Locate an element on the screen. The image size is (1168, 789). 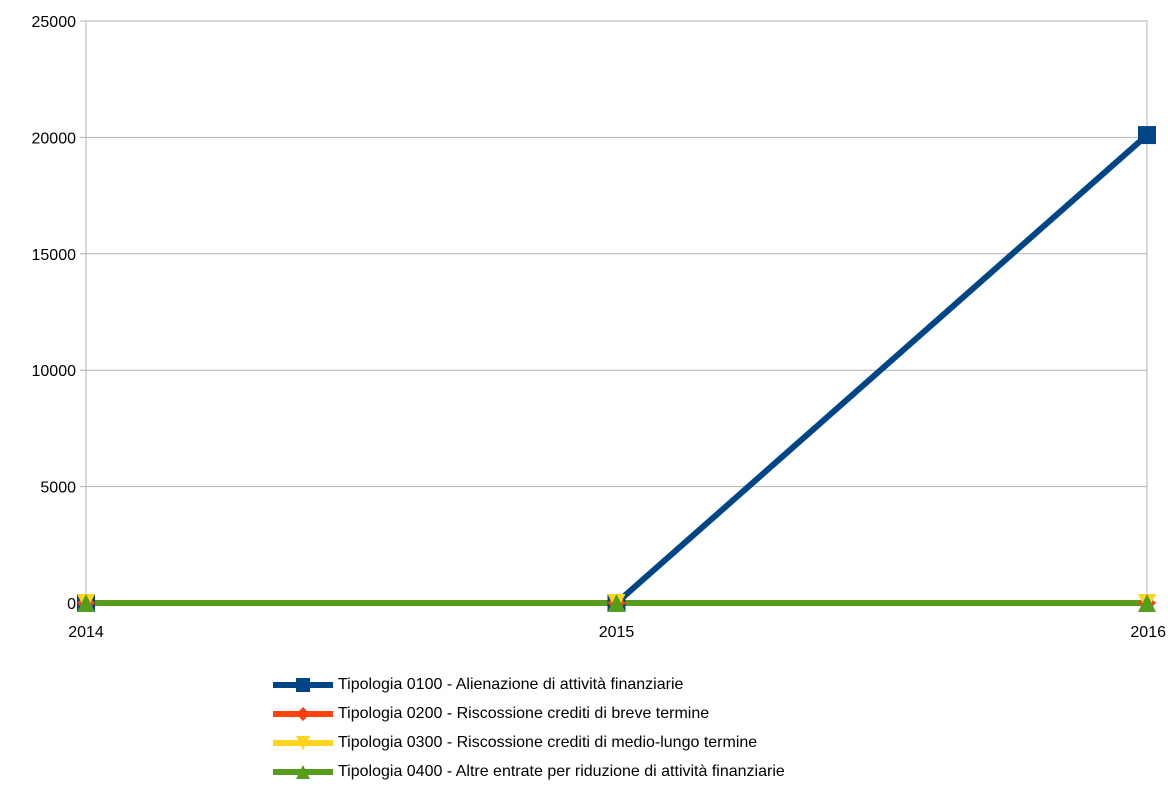
y-tick-label: 20000 is located at coordinates (54, 138).